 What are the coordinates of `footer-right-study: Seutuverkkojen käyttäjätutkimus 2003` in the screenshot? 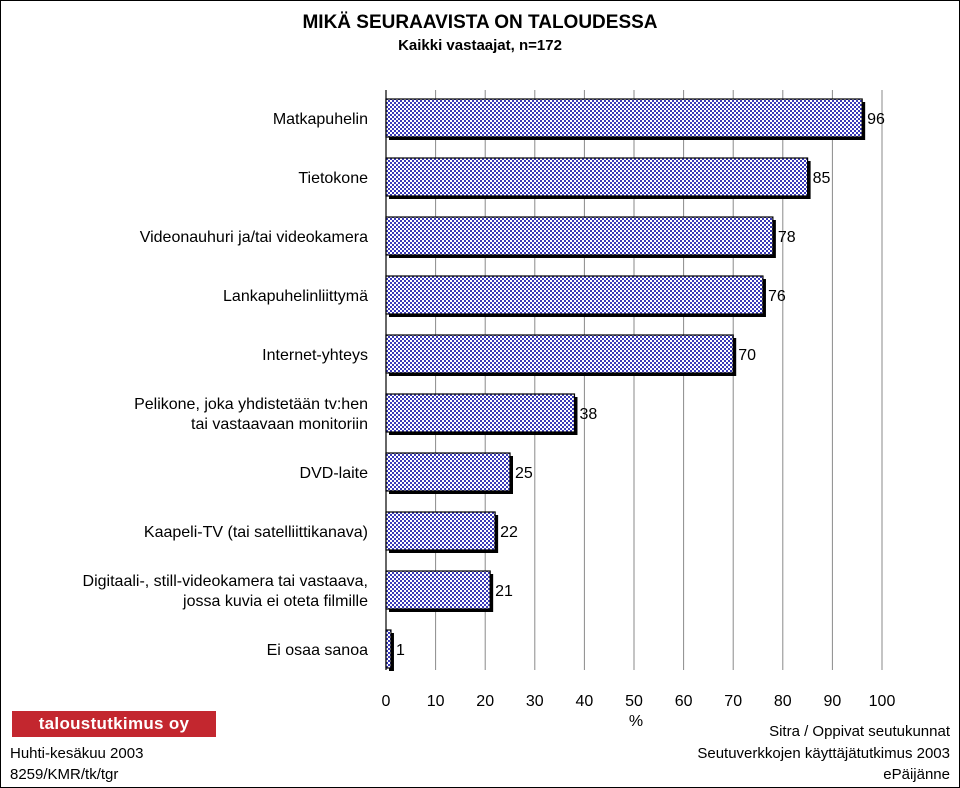 It's located at (823, 753).